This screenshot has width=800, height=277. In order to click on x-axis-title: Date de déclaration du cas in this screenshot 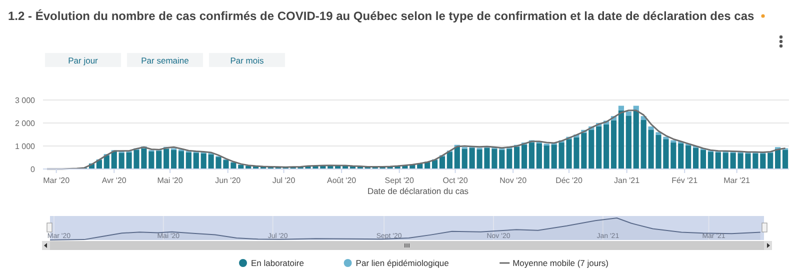, I will do `click(418, 191)`.